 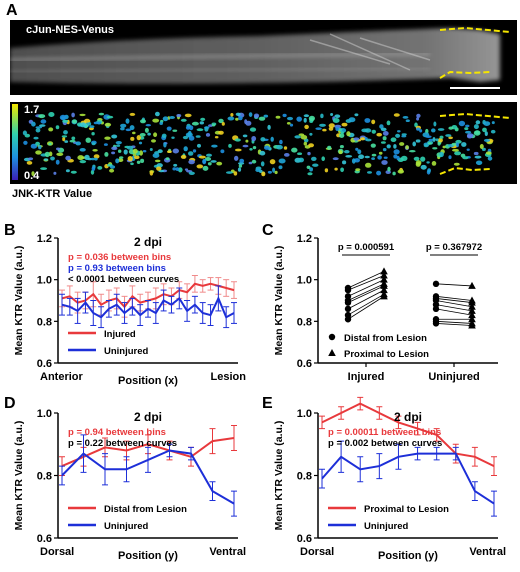 What do you see at coordinates (304, 364) in the screenshot?
I see `y-tick-label: 0.6` at bounding box center [304, 364].